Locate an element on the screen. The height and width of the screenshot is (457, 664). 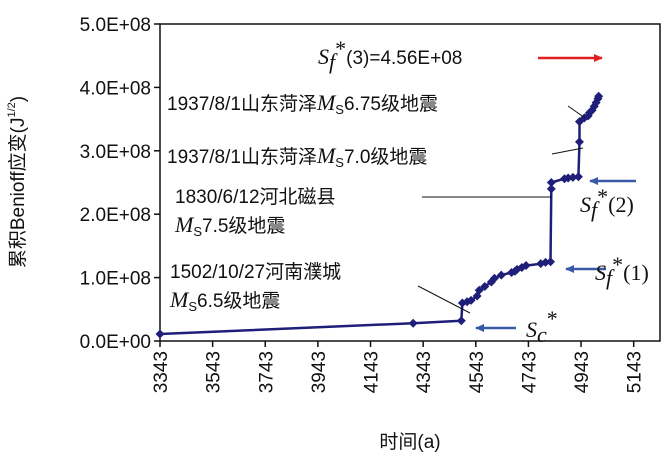
sf1-s: S is located at coordinates (600, 272).